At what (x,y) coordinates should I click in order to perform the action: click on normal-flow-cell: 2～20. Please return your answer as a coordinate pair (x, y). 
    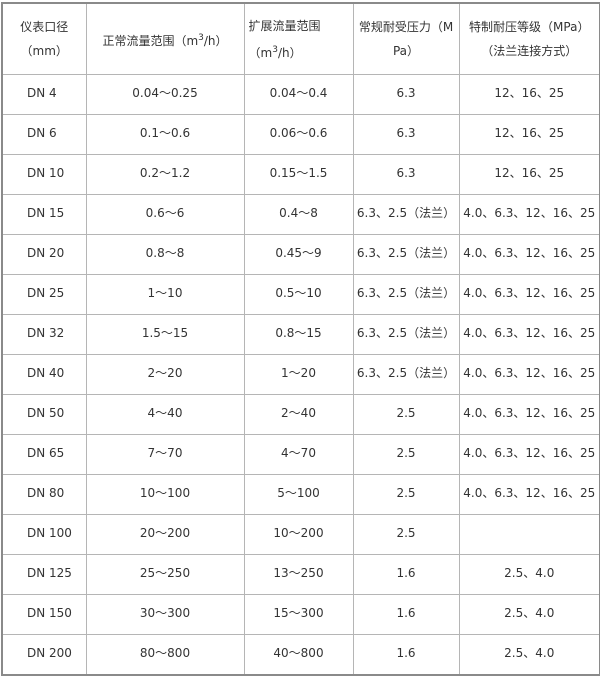
    Looking at the image, I should click on (165, 374).